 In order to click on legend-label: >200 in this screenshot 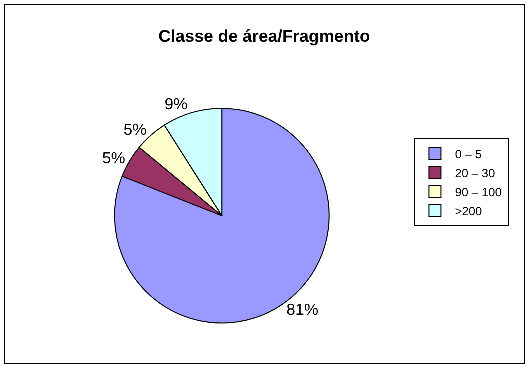, I will do `click(469, 211)`.